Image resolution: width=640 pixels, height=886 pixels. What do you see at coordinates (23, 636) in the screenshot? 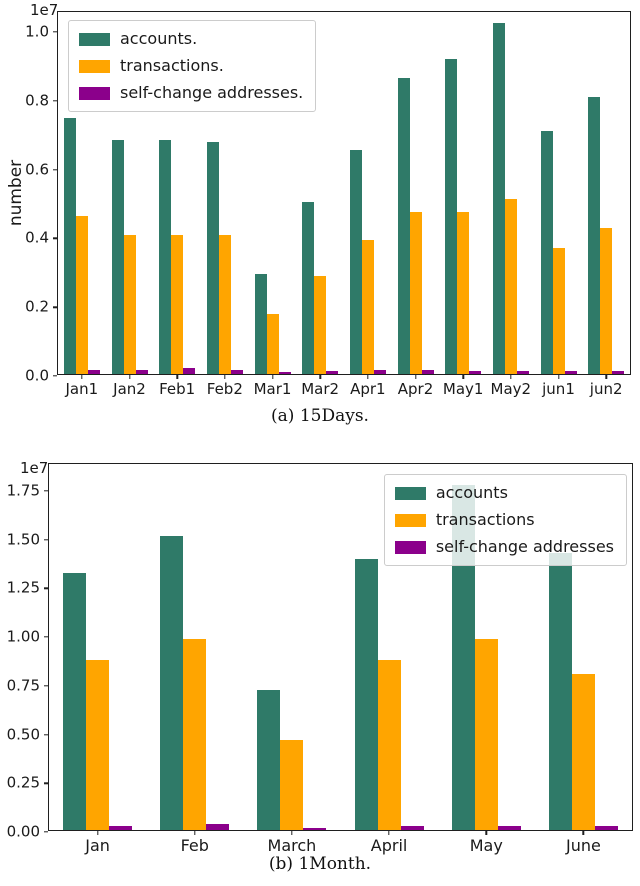
I see `y-tick-label-1.00: 1.00` at bounding box center [23, 636].